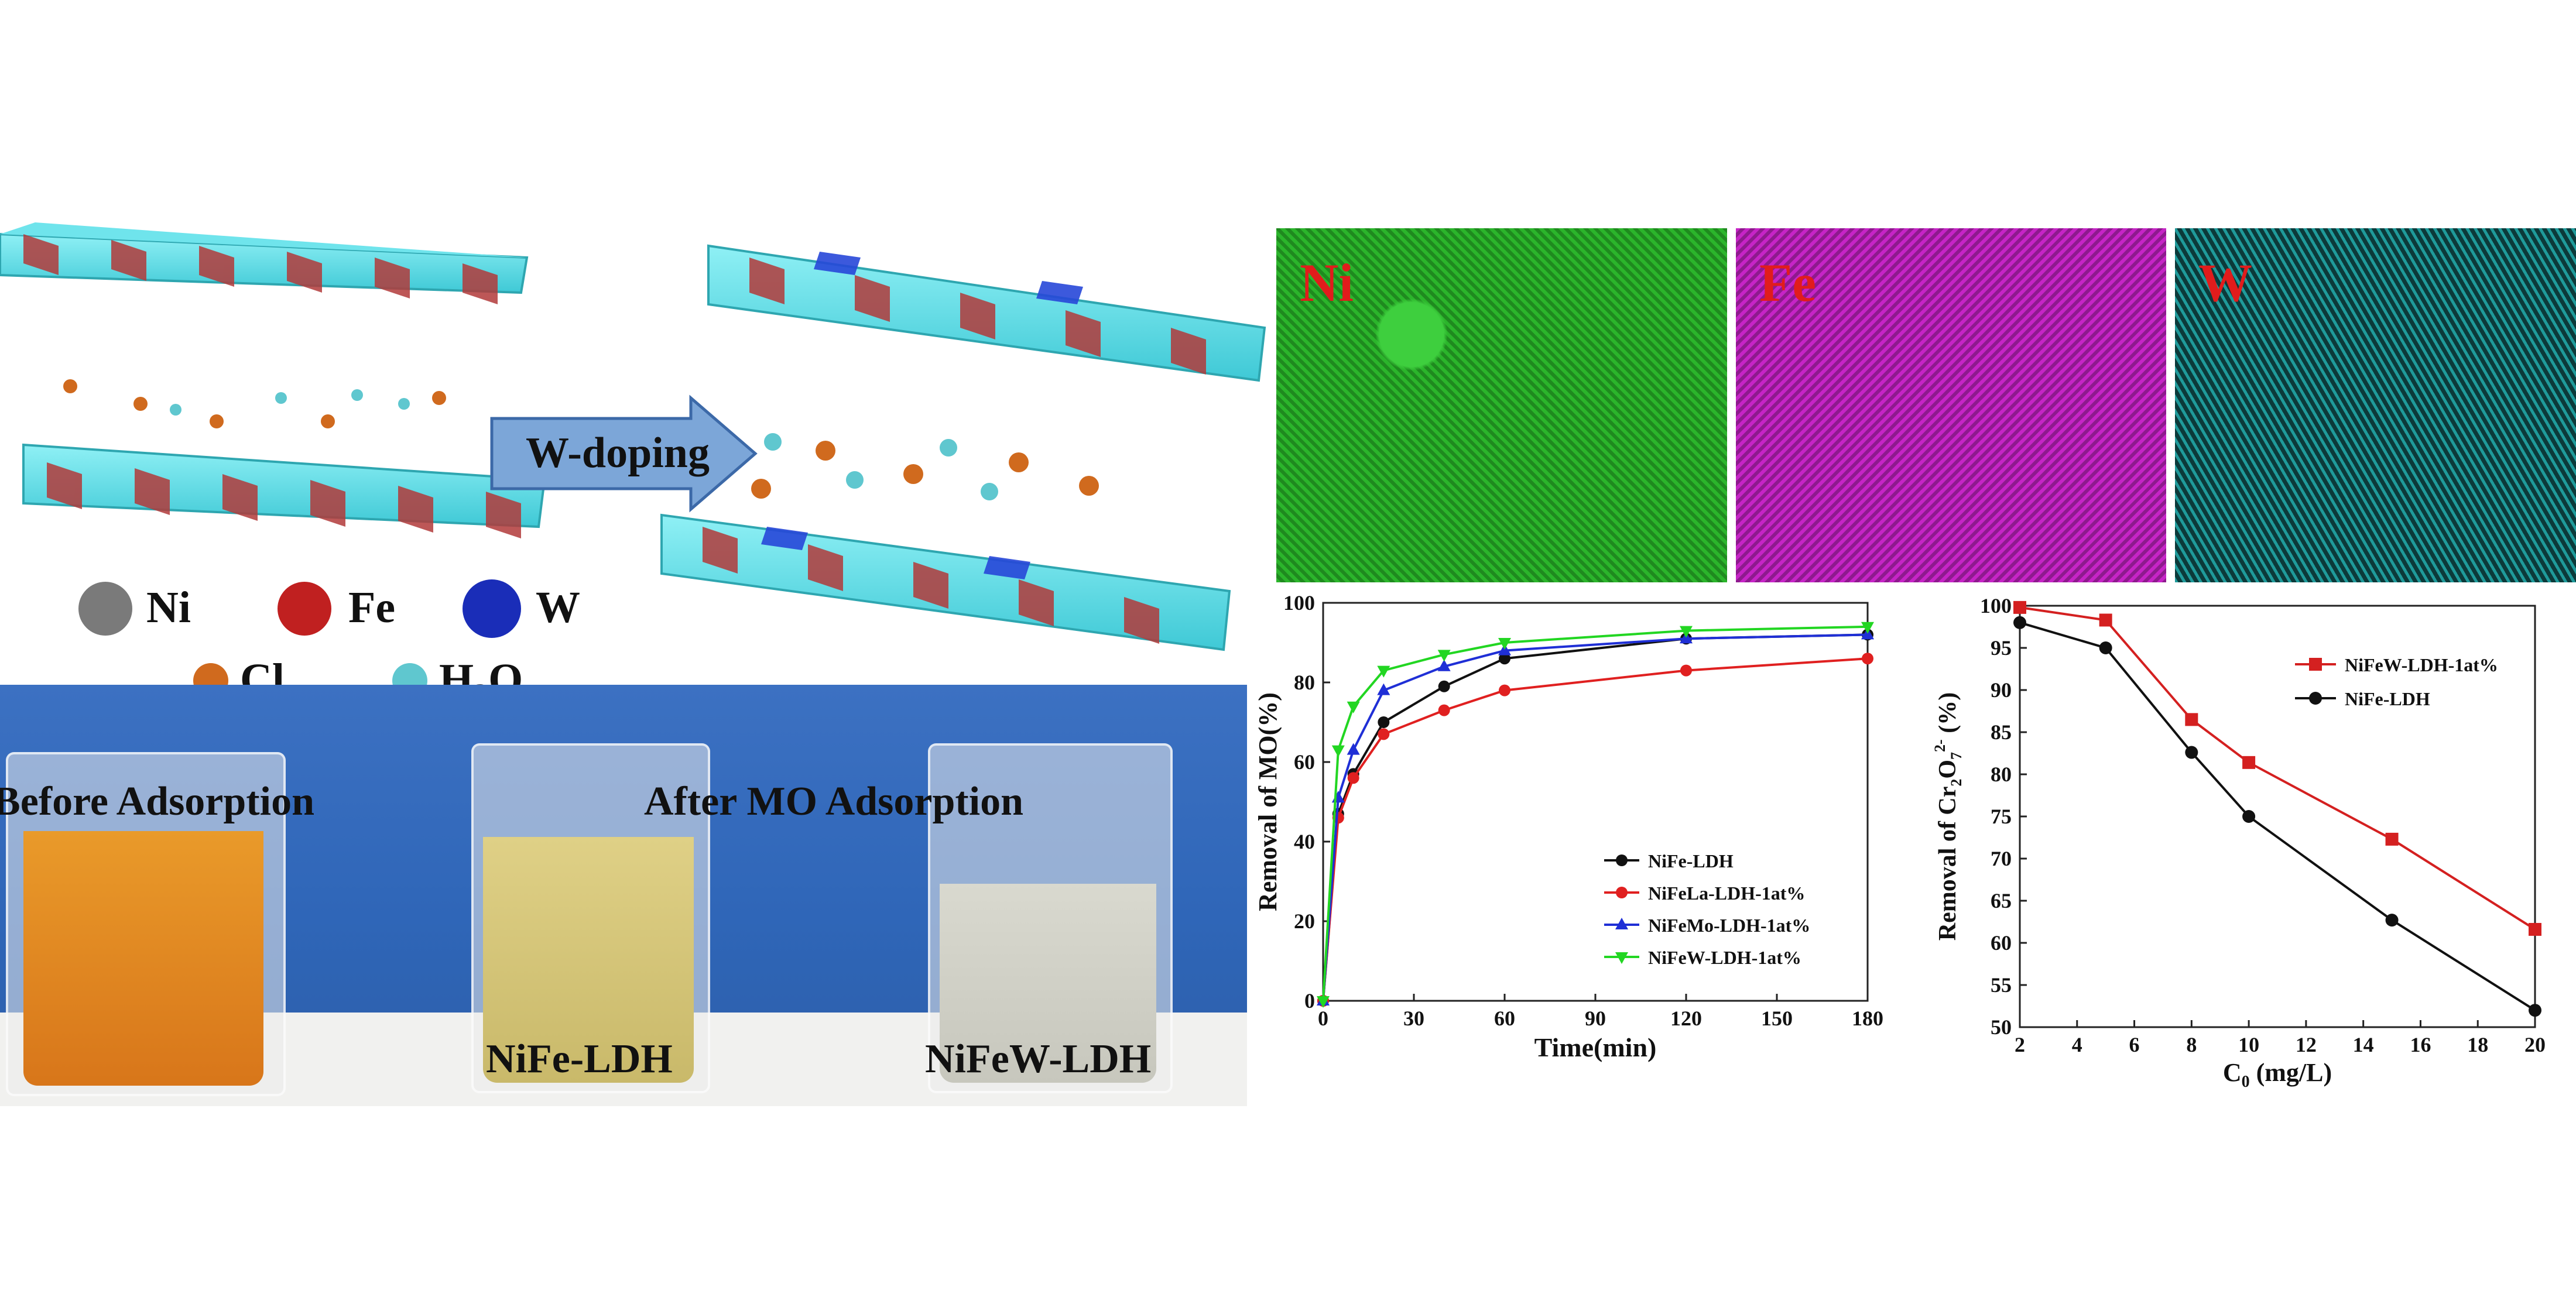 The width and height of the screenshot is (2576, 1311). I want to click on eds-map-fe-label: Fe, so click(1788, 283).